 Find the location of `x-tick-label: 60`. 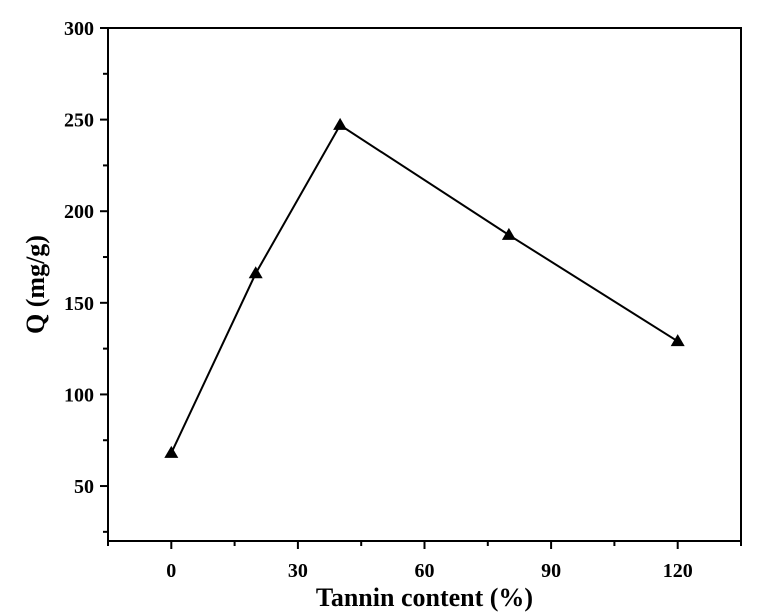

x-tick-label: 60 is located at coordinates (425, 571).